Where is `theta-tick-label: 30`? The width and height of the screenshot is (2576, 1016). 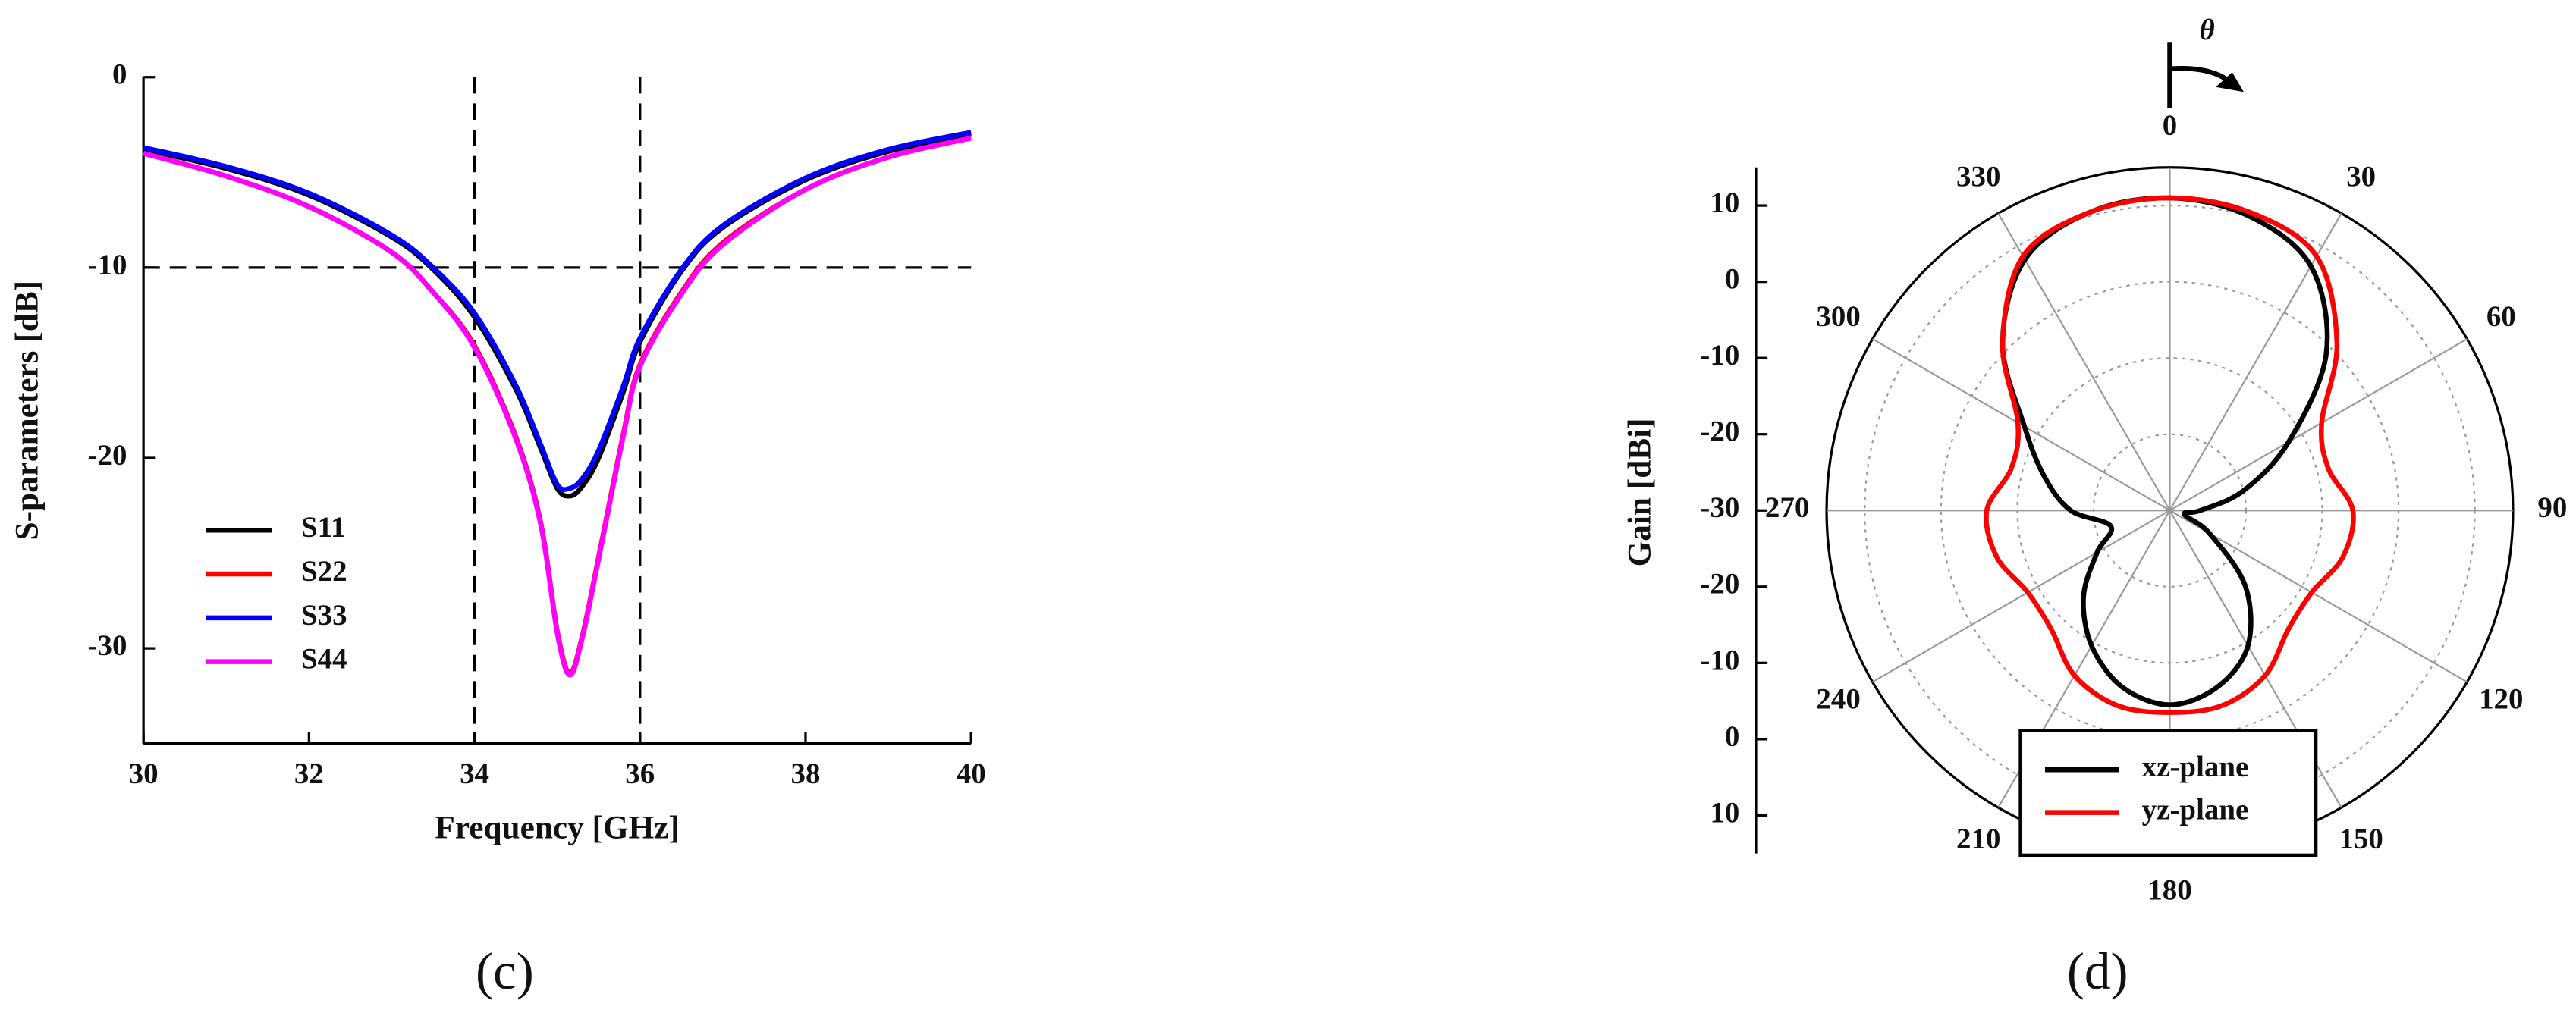
theta-tick-label: 30 is located at coordinates (2361, 176).